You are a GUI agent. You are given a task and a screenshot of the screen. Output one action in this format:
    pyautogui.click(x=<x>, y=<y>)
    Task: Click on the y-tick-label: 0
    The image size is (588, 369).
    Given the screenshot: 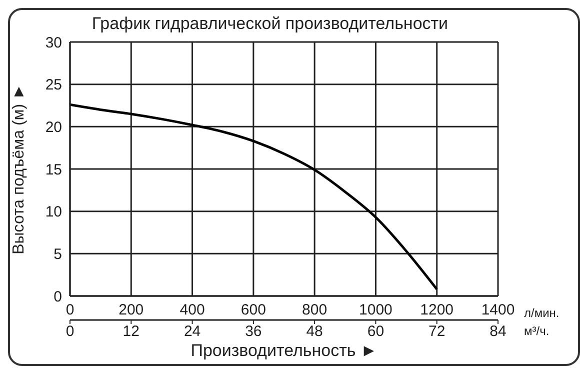 What is the action you would take?
    pyautogui.click(x=58, y=297)
    